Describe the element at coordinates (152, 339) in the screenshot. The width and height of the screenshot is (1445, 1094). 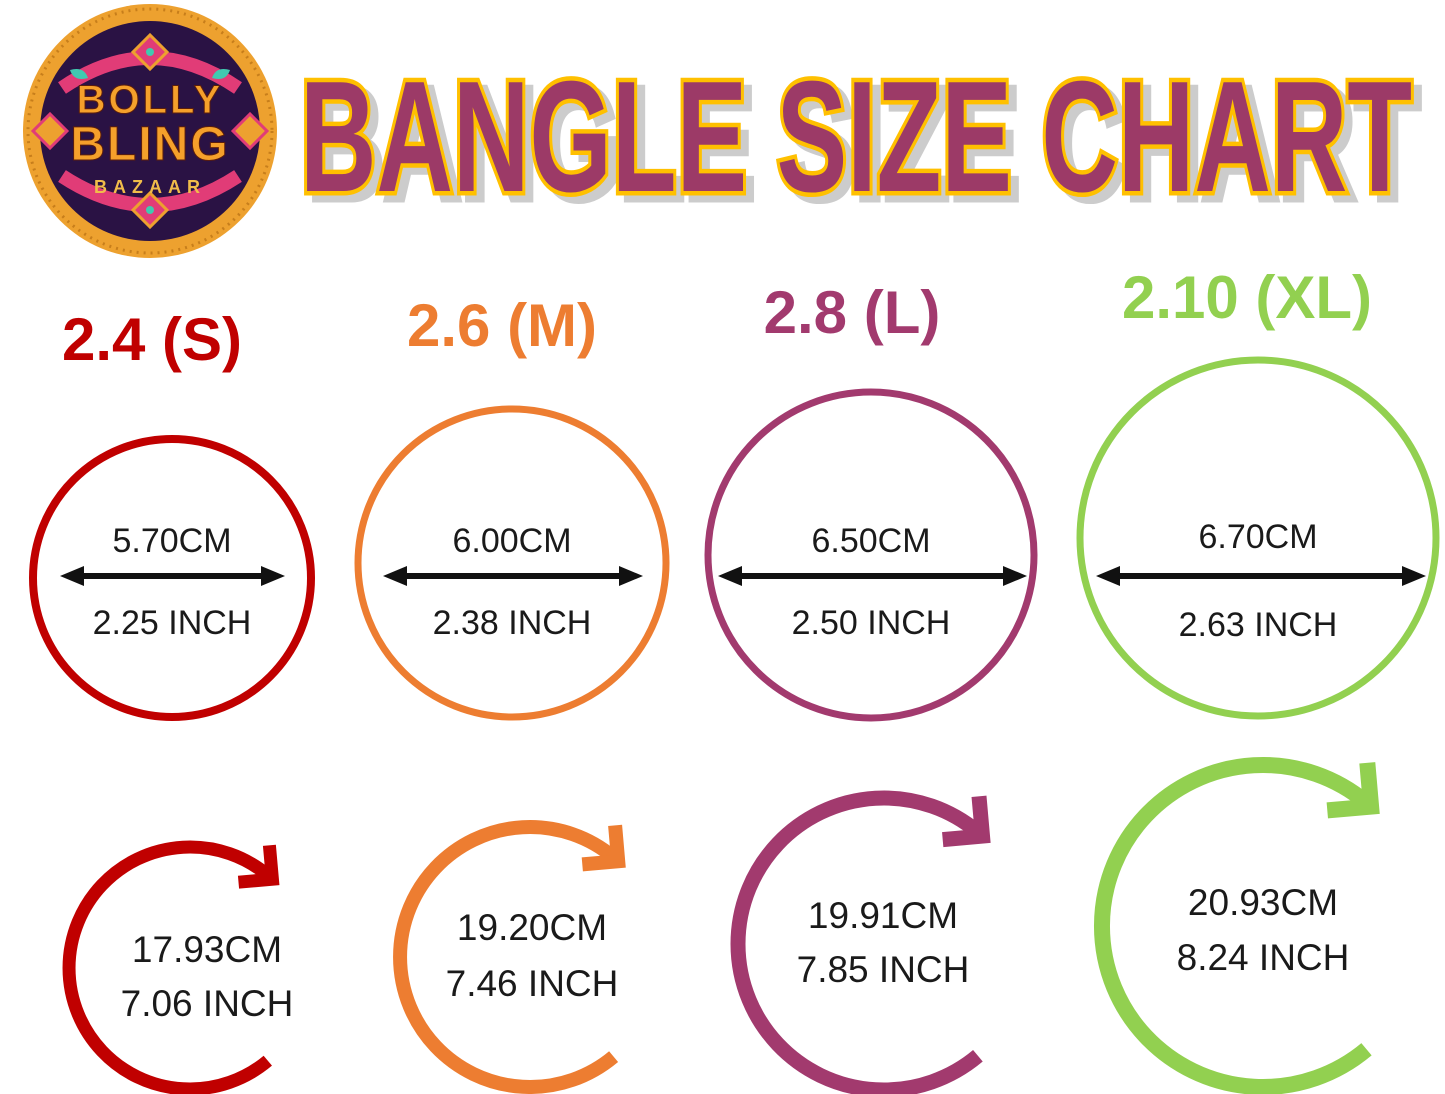
I see `size-label: 2.4 (S)` at that location.